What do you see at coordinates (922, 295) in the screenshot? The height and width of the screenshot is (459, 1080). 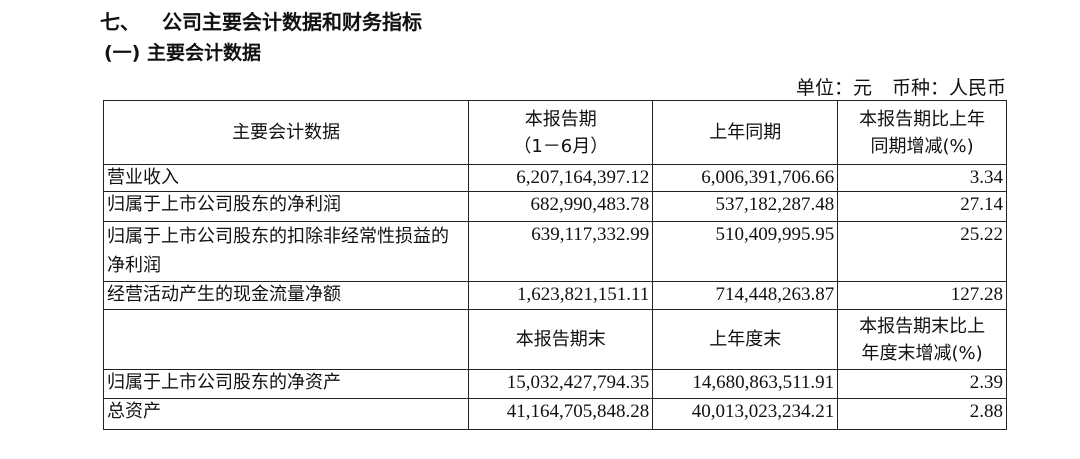 I see `row-change: 127.28` at bounding box center [922, 295].